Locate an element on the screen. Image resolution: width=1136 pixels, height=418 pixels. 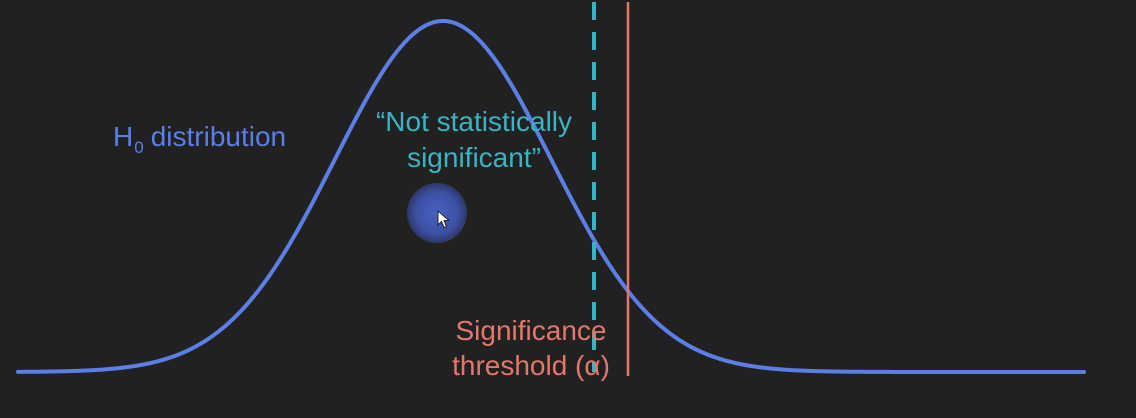
threshold-line-1: Significance is located at coordinates (531, 330).